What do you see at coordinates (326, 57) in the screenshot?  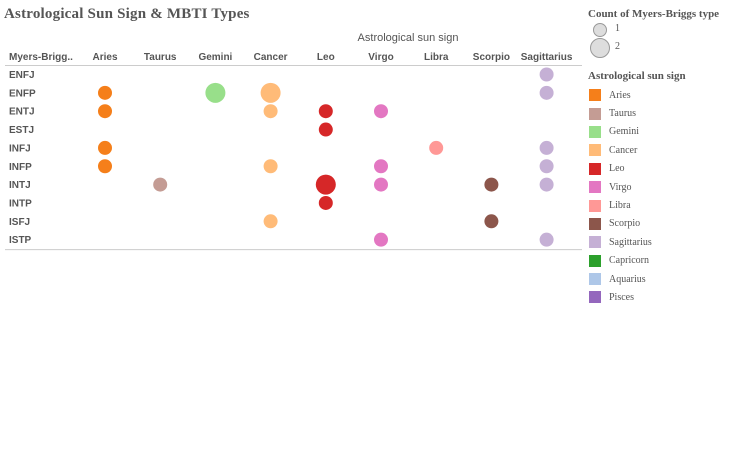 I see `column-label: Leo` at bounding box center [326, 57].